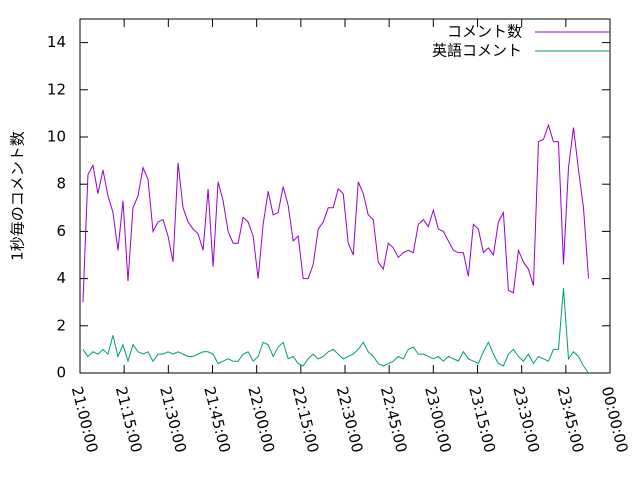  What do you see at coordinates (61, 231) in the screenshot?
I see `y-tick-label: 6` at bounding box center [61, 231].